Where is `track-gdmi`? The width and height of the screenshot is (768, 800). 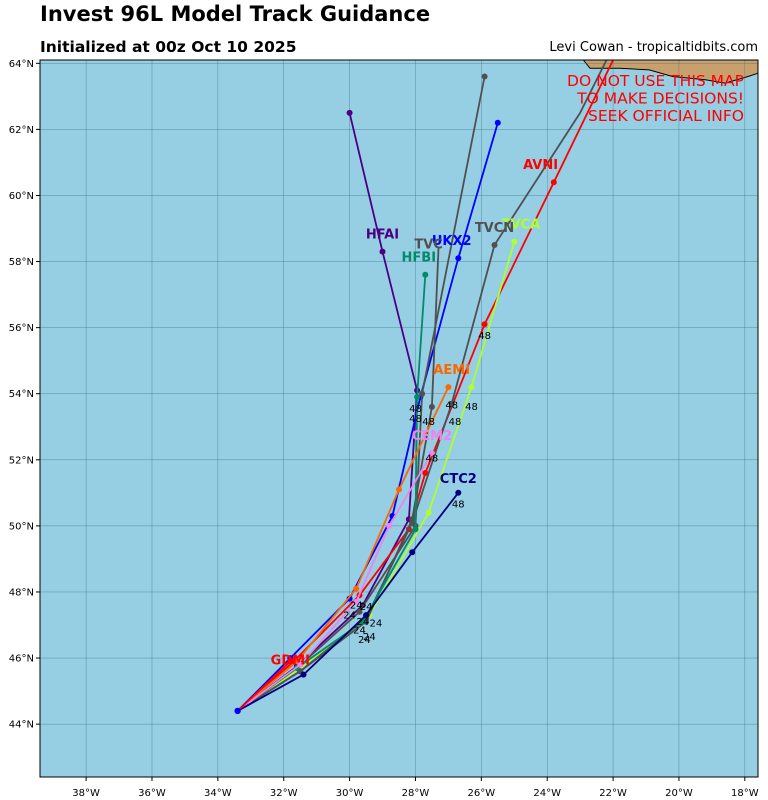 track-gdmi is located at coordinates (263, 686).